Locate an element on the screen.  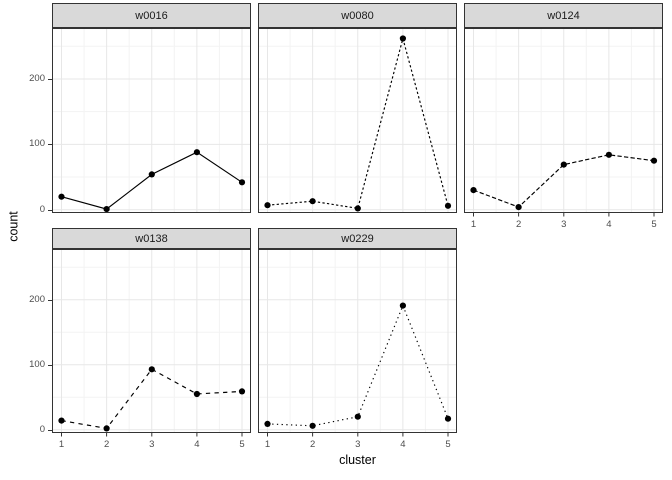
facet-panel-w0080: w0080 is located at coordinates (357, 108).